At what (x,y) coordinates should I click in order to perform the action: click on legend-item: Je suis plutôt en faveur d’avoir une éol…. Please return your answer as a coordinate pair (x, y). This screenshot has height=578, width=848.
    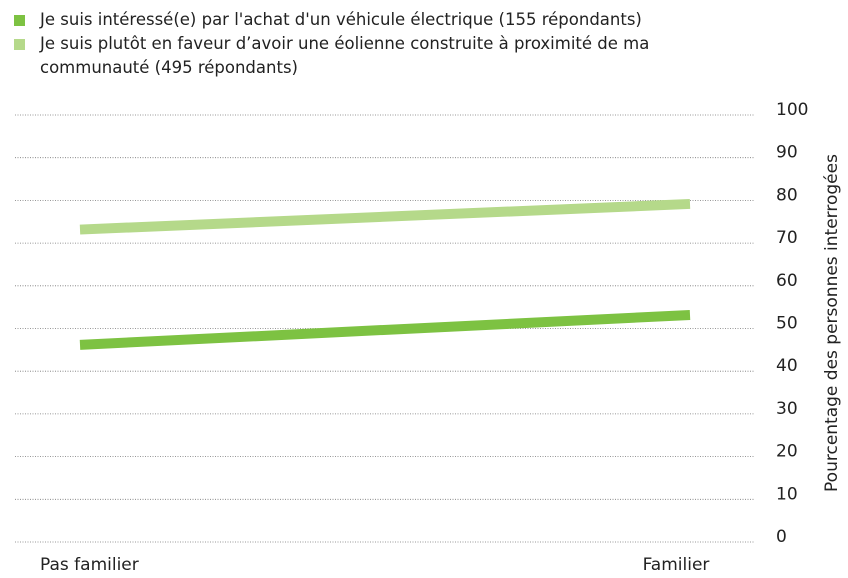
    Looking at the image, I should click on (339, 56).